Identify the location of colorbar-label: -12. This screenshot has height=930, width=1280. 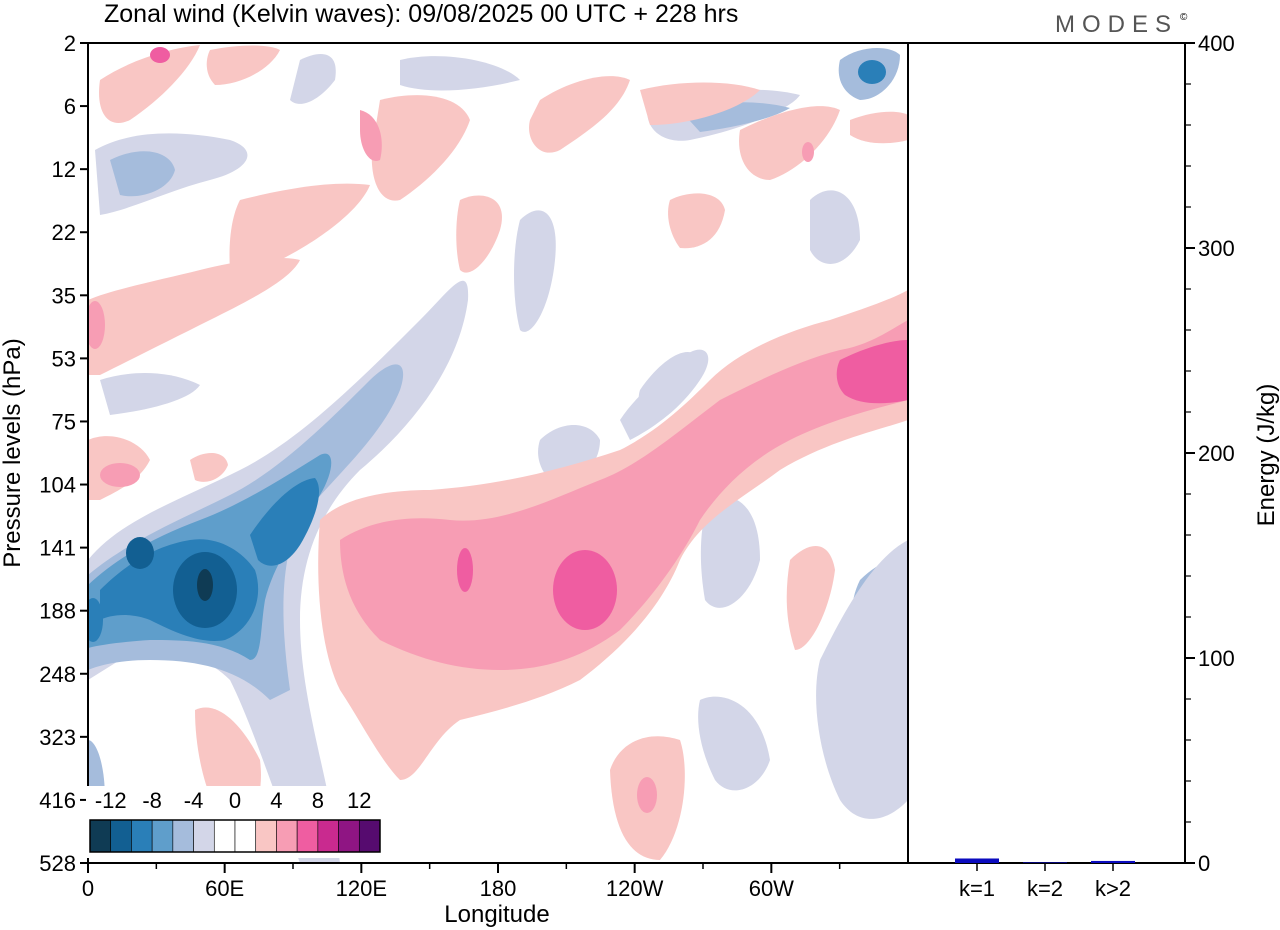
(111, 800).